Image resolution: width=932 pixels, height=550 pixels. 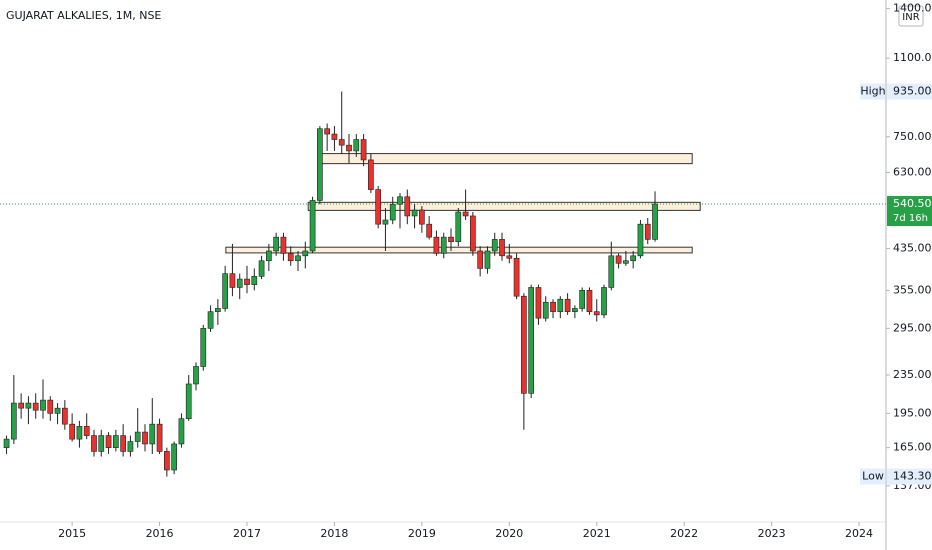 What do you see at coordinates (859, 533) in the screenshot?
I see `x-tick-label: 2024` at bounding box center [859, 533].